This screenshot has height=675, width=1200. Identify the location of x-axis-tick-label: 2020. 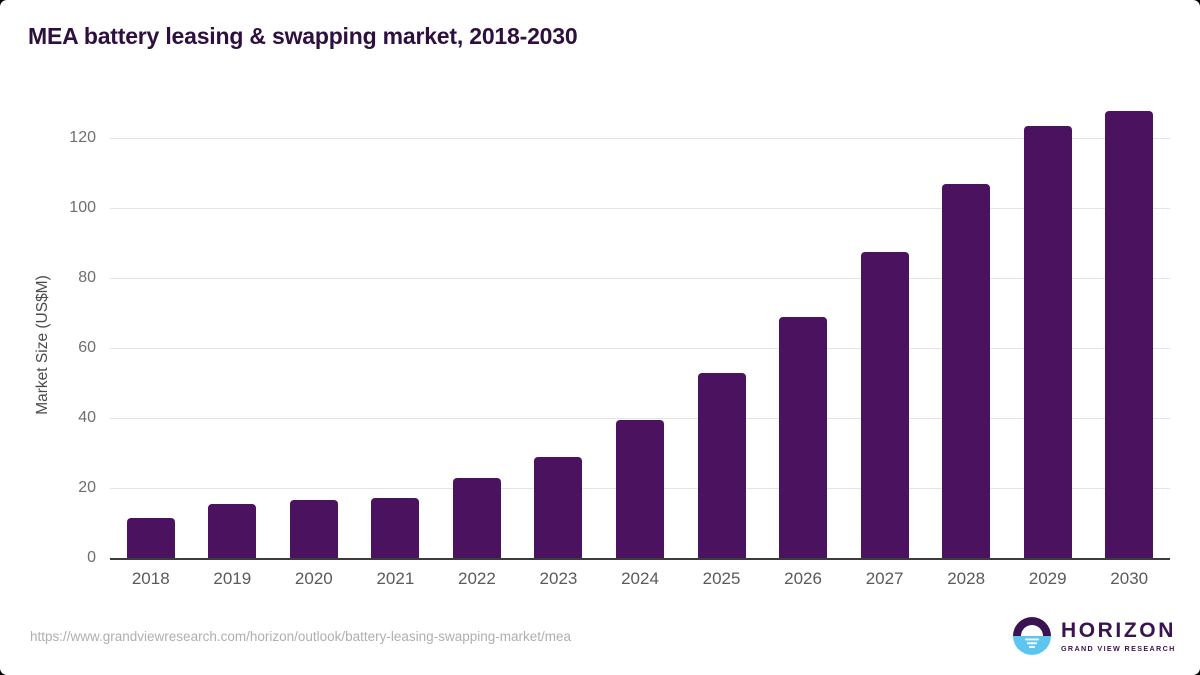
(313, 578).